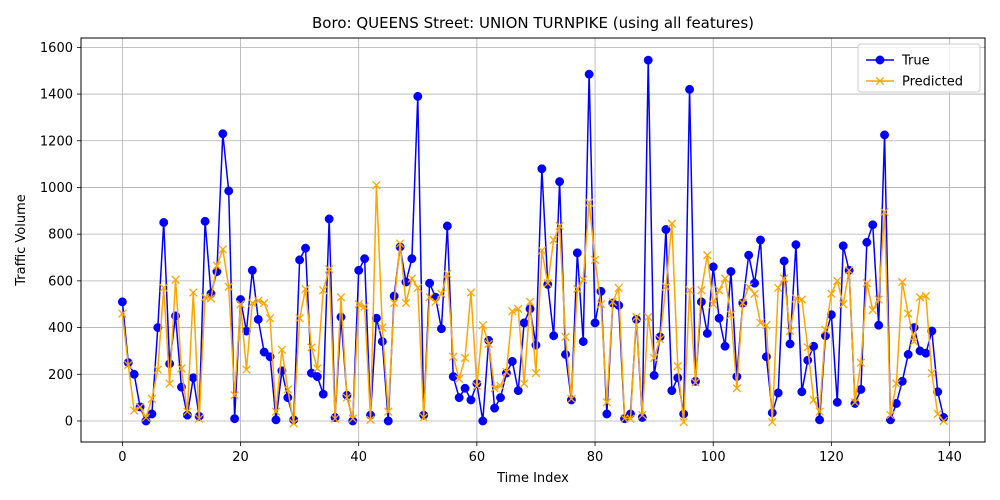  What do you see at coordinates (914, 72) in the screenshot?
I see `legend-entries: True Predicted` at bounding box center [914, 72].